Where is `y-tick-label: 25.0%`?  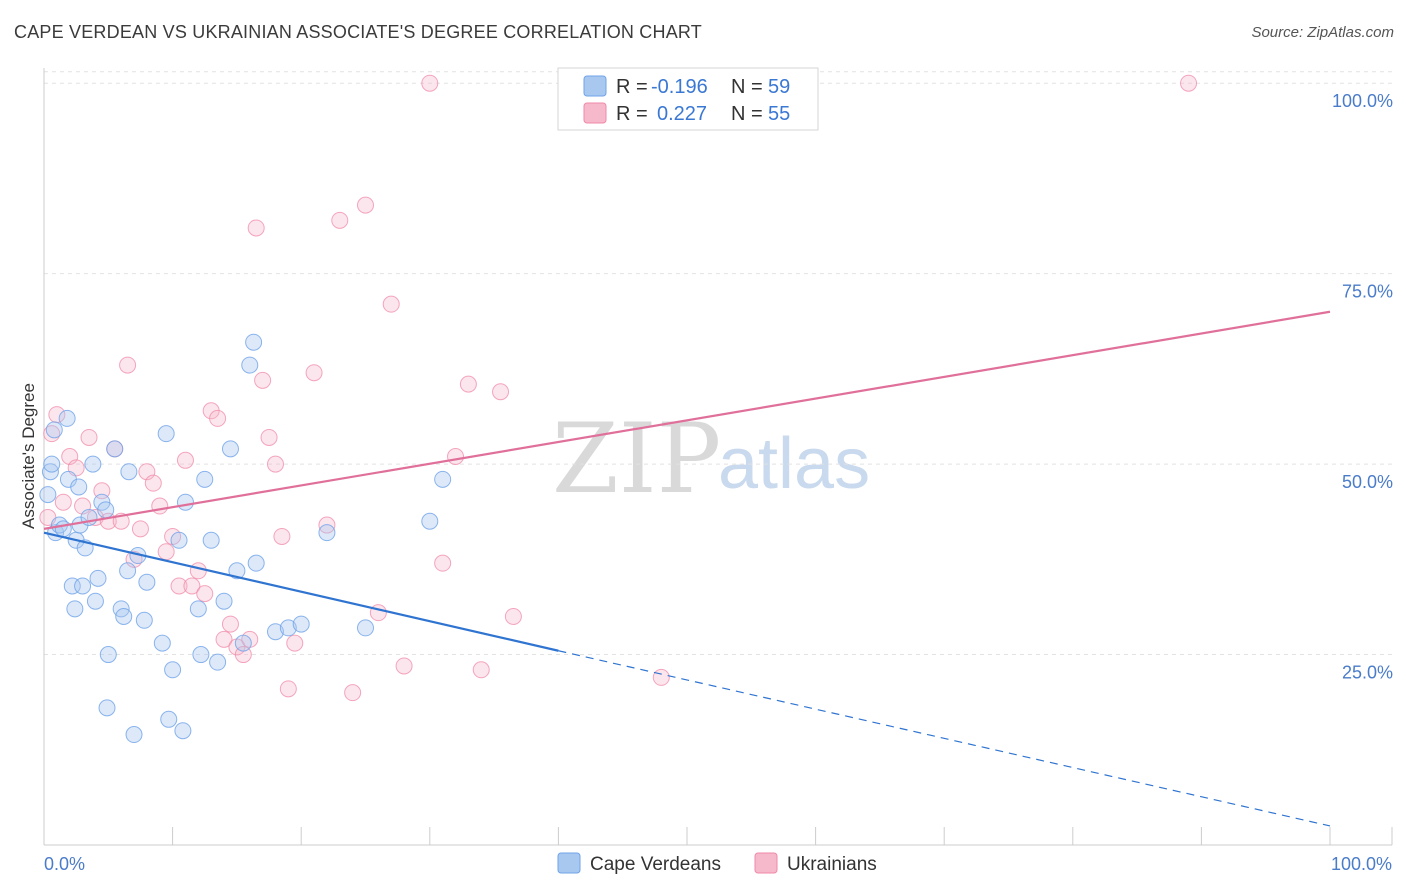 y-tick-label: 25.0% is located at coordinates (1367, 673).